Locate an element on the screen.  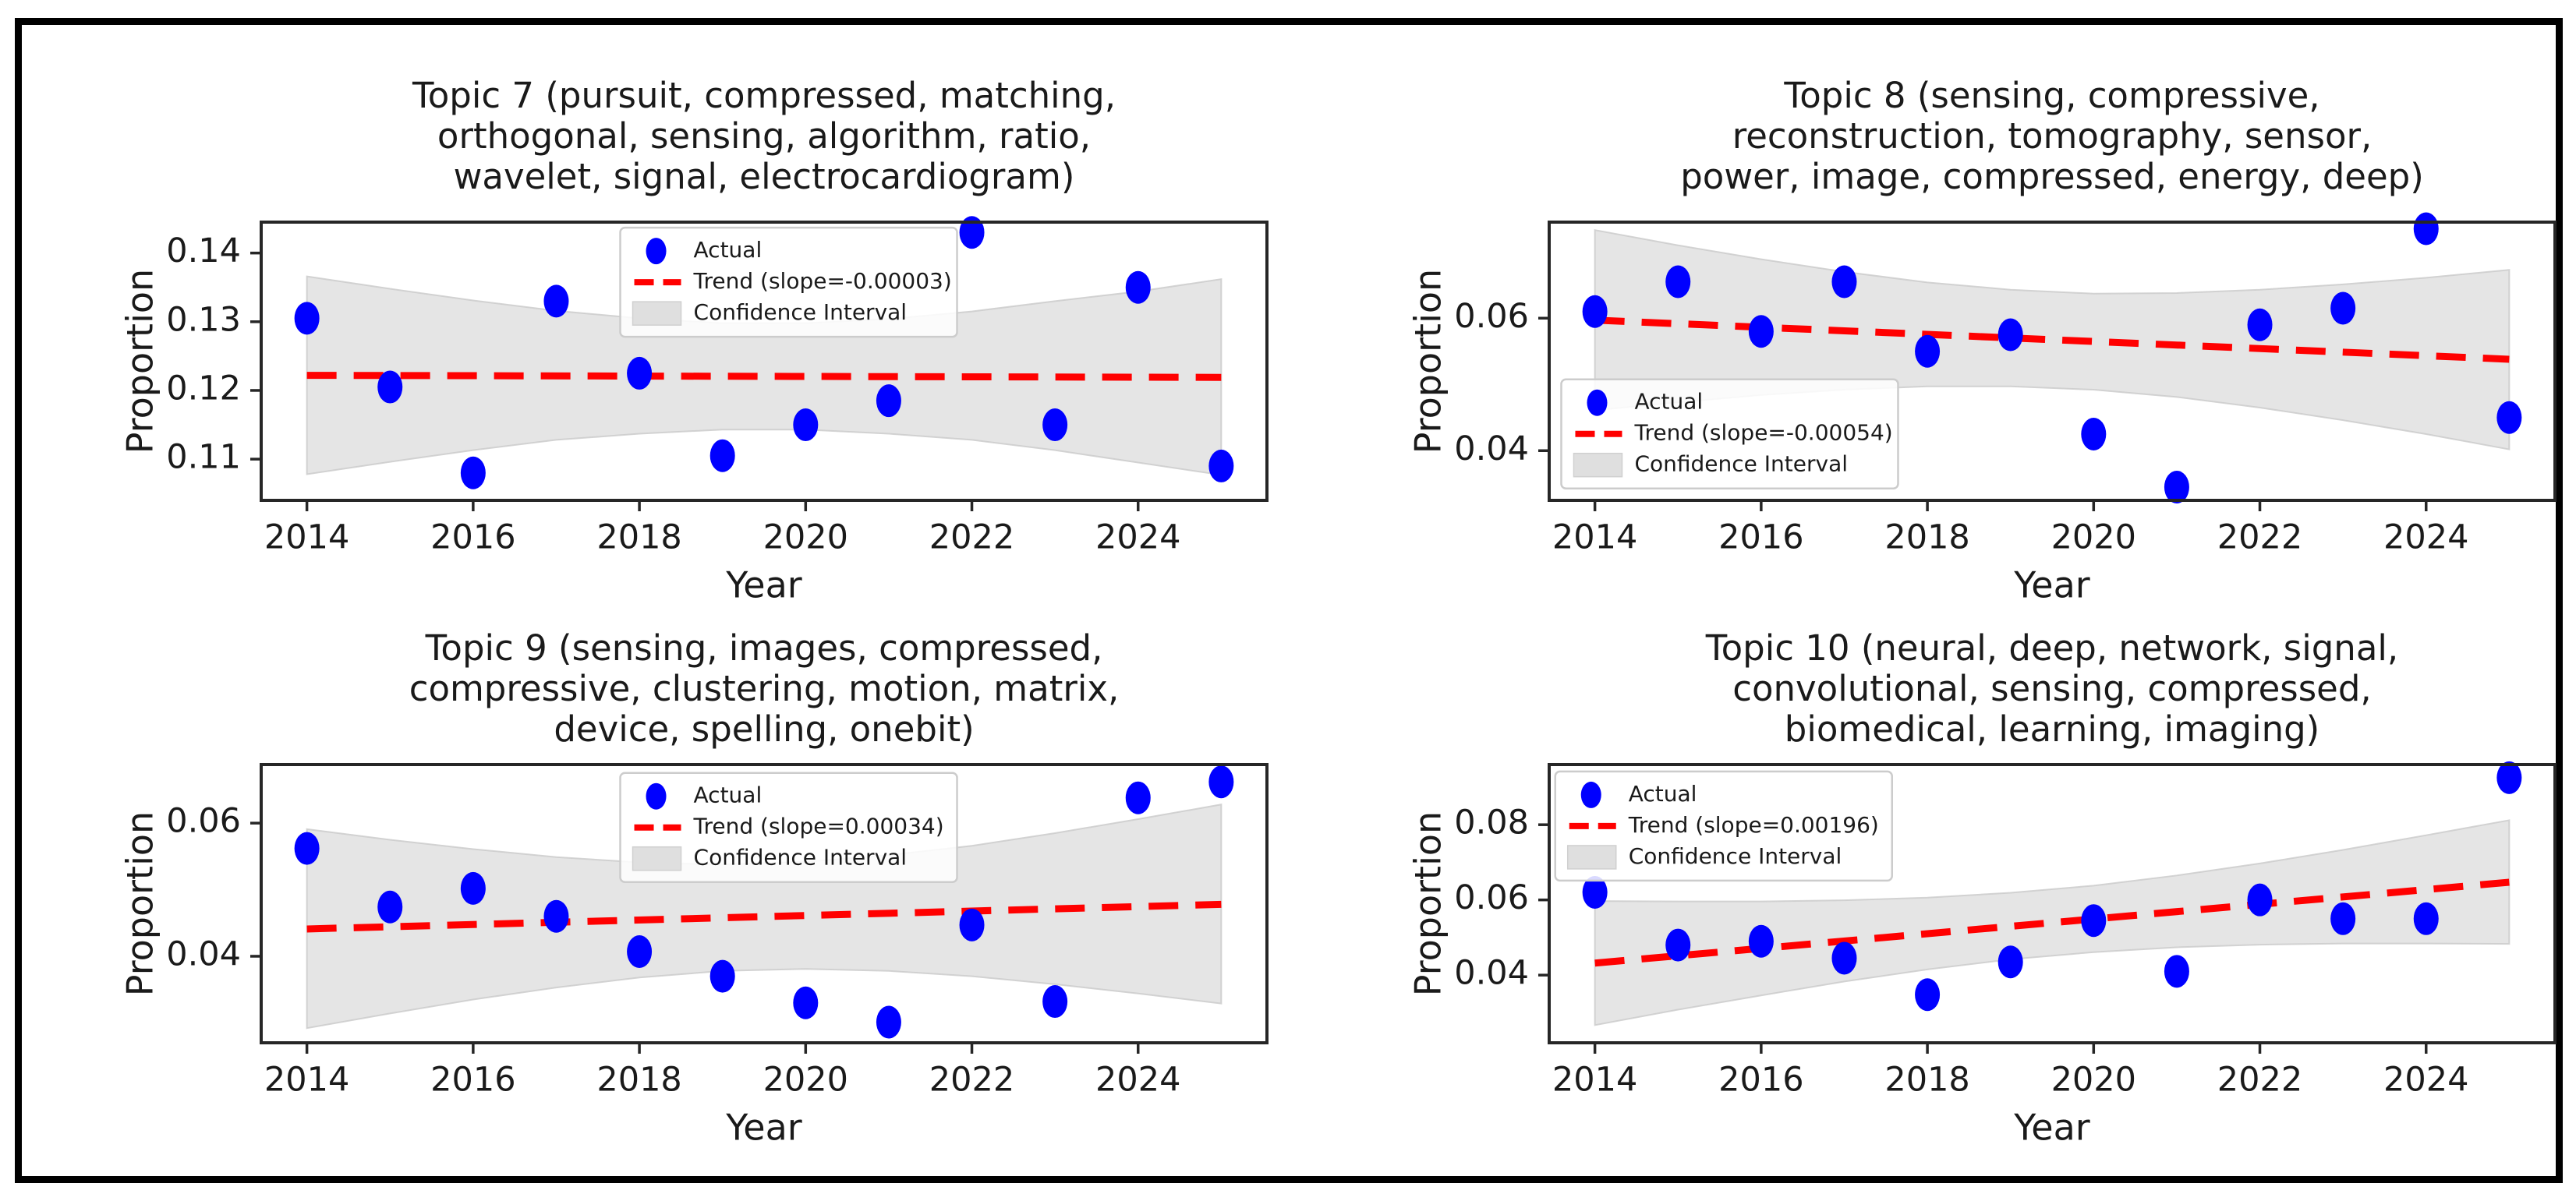
legend-label: Trend (slope=-0.00054) is located at coordinates (1762, 433).